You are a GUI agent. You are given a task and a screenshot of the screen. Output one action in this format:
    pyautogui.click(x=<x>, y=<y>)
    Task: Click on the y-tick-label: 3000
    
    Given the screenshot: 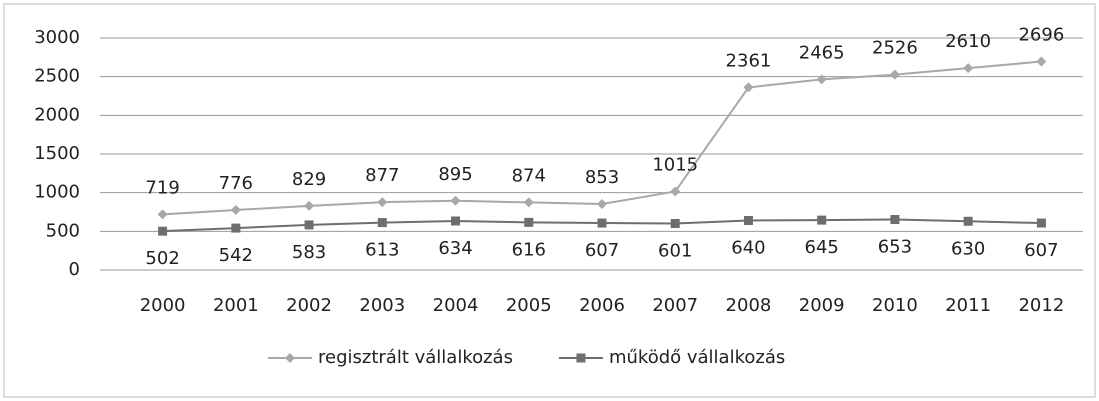 What is the action you would take?
    pyautogui.click(x=57, y=37)
    